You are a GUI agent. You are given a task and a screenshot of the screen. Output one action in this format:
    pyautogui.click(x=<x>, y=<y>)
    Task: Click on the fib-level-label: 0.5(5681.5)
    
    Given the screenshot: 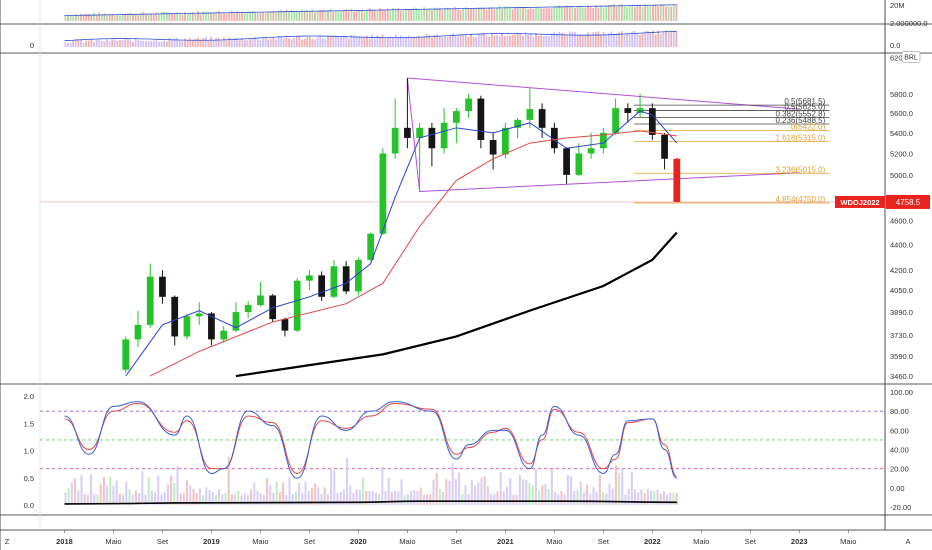 What is the action you would take?
    pyautogui.click(x=804, y=101)
    